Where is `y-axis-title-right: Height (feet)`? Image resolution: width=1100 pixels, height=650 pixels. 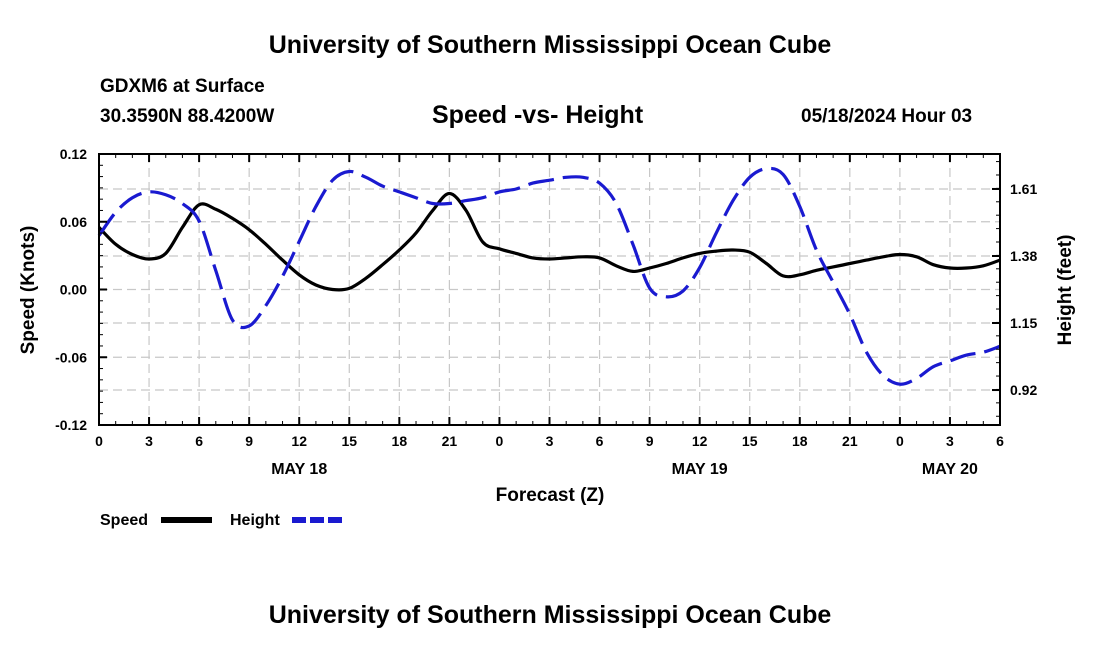
y-axis-title-right: Height (feet) is located at coordinates (1065, 290).